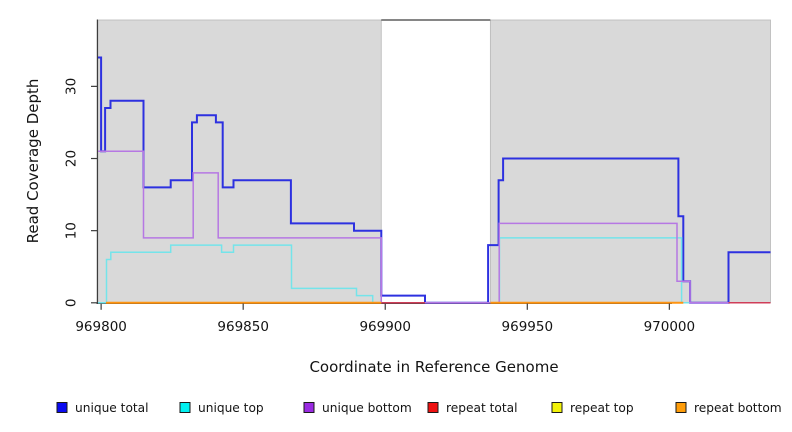  What do you see at coordinates (433, 367) in the screenshot?
I see `x-axis-title: Coordinate in Reference Genome` at bounding box center [433, 367].